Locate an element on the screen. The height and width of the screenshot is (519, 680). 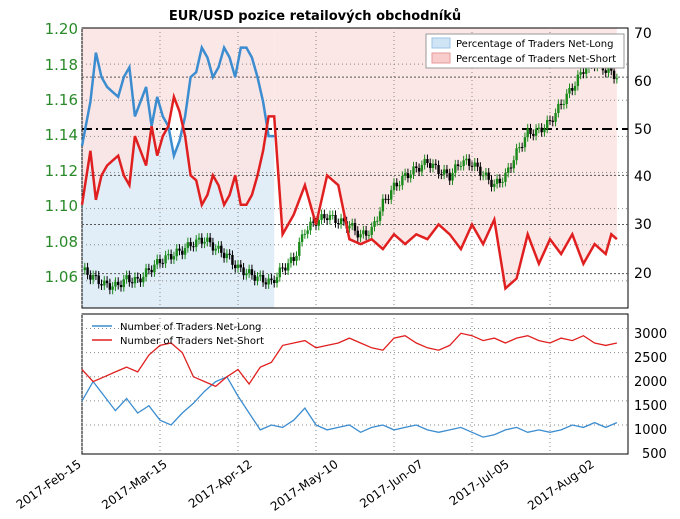
upper-left-axis: 1.20 1.18 1.16 1.14 1.12 1.10 1.08 1.06 is located at coordinates (61, 153).